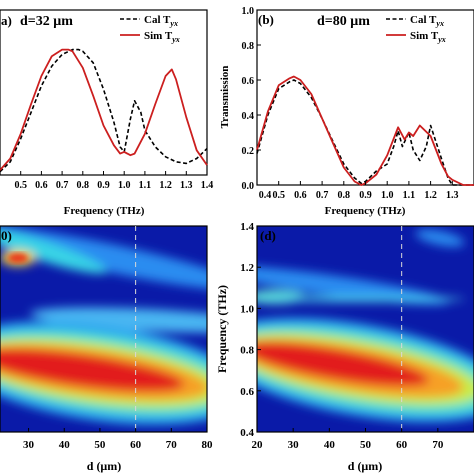 The image size is (474, 474). What do you see at coordinates (427, 21) in the screenshot?
I see `panel-b-legend-cal-label: Cal Tyx` at bounding box center [427, 21].